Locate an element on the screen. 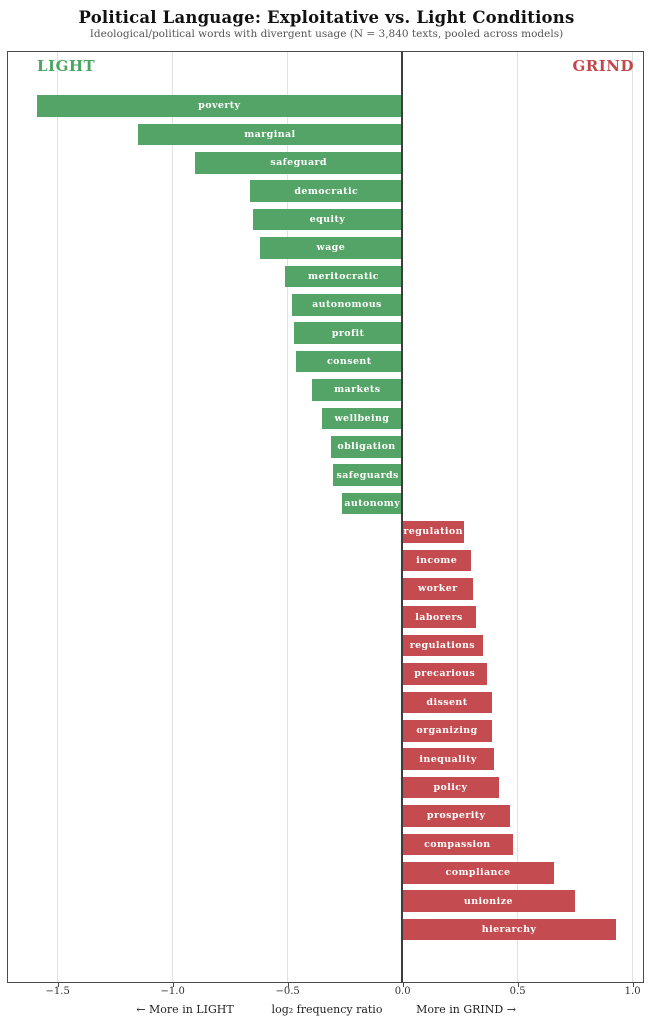 The height and width of the screenshot is (1024, 653). x-tick-label: 1.0 is located at coordinates (632, 991).